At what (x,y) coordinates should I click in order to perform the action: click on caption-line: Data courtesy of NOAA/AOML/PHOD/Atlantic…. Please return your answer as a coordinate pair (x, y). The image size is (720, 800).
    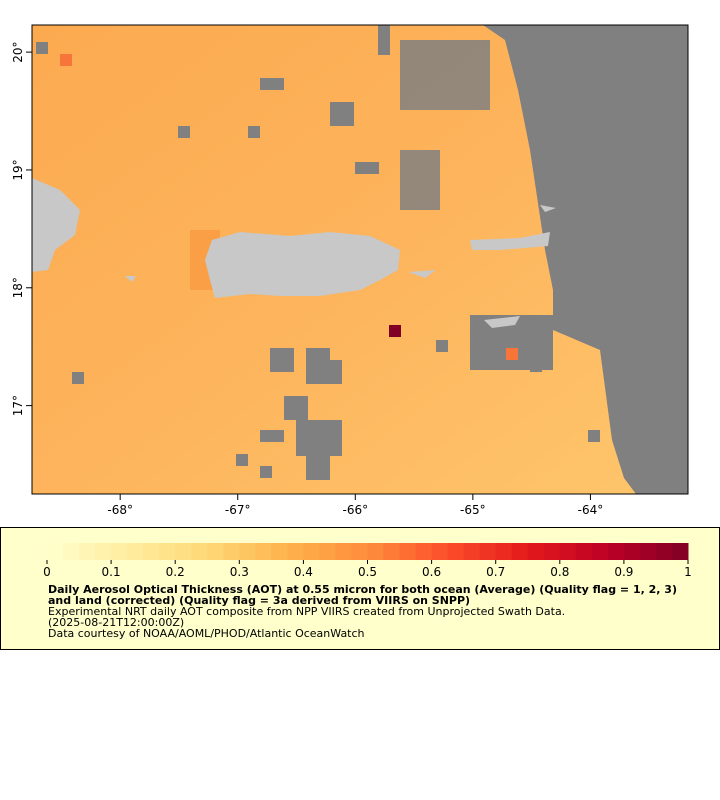
    Looking at the image, I should click on (206, 633).